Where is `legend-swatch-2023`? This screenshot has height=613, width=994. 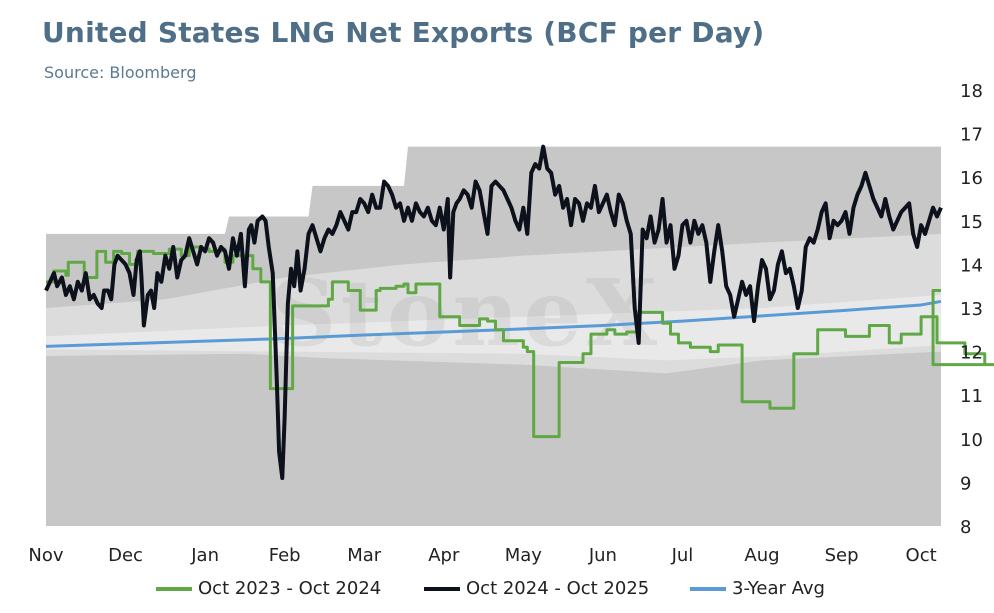
legend-swatch-2023 is located at coordinates (174, 588).